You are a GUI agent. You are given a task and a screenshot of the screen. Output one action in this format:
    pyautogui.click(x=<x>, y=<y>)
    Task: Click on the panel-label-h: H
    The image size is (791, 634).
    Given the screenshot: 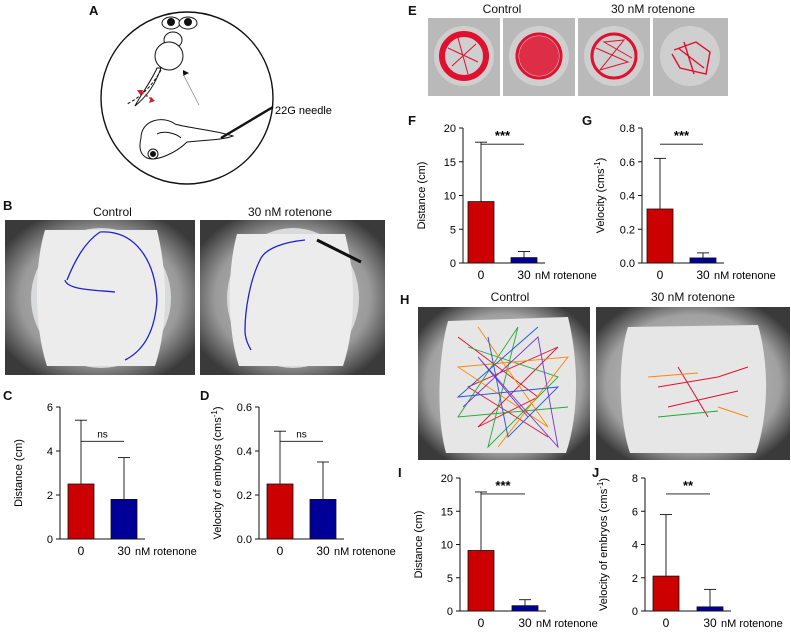 What is the action you would take?
    pyautogui.click(x=405, y=299)
    